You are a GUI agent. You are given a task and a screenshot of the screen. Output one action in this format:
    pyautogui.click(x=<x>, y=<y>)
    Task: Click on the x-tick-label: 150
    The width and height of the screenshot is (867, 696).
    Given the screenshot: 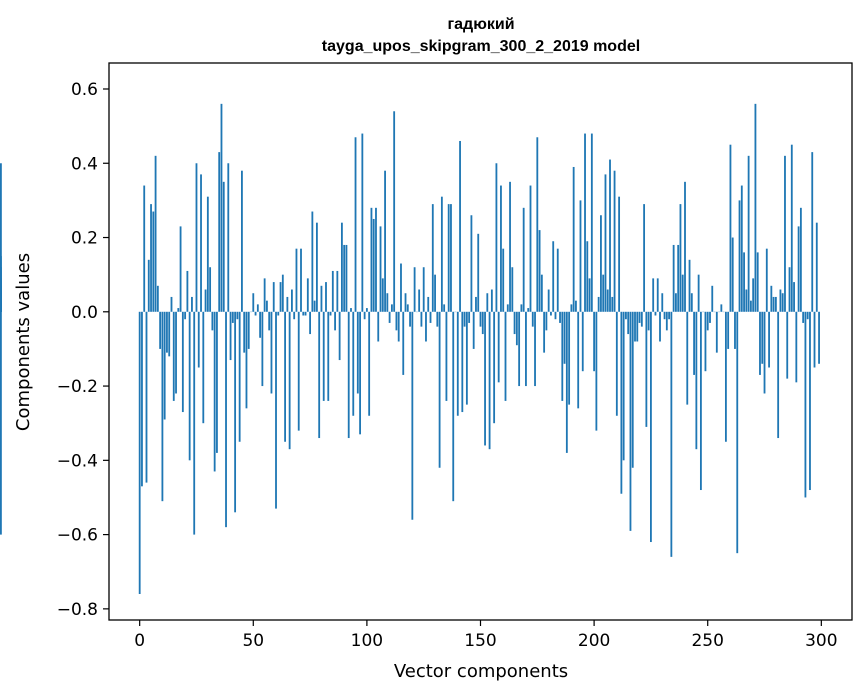 What is the action you would take?
    pyautogui.click(x=480, y=641)
    